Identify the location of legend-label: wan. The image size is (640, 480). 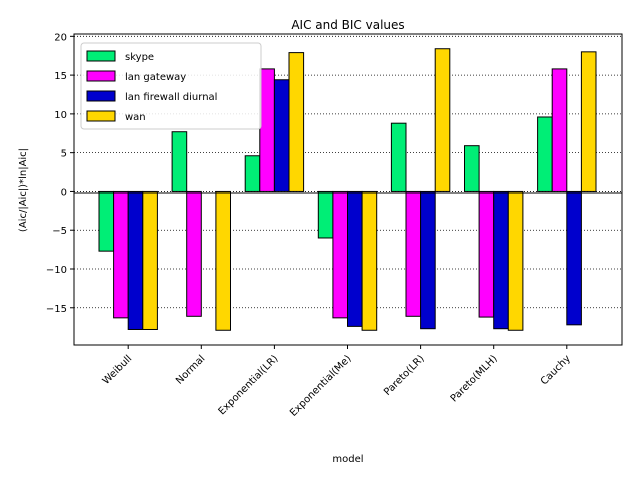
(135, 117).